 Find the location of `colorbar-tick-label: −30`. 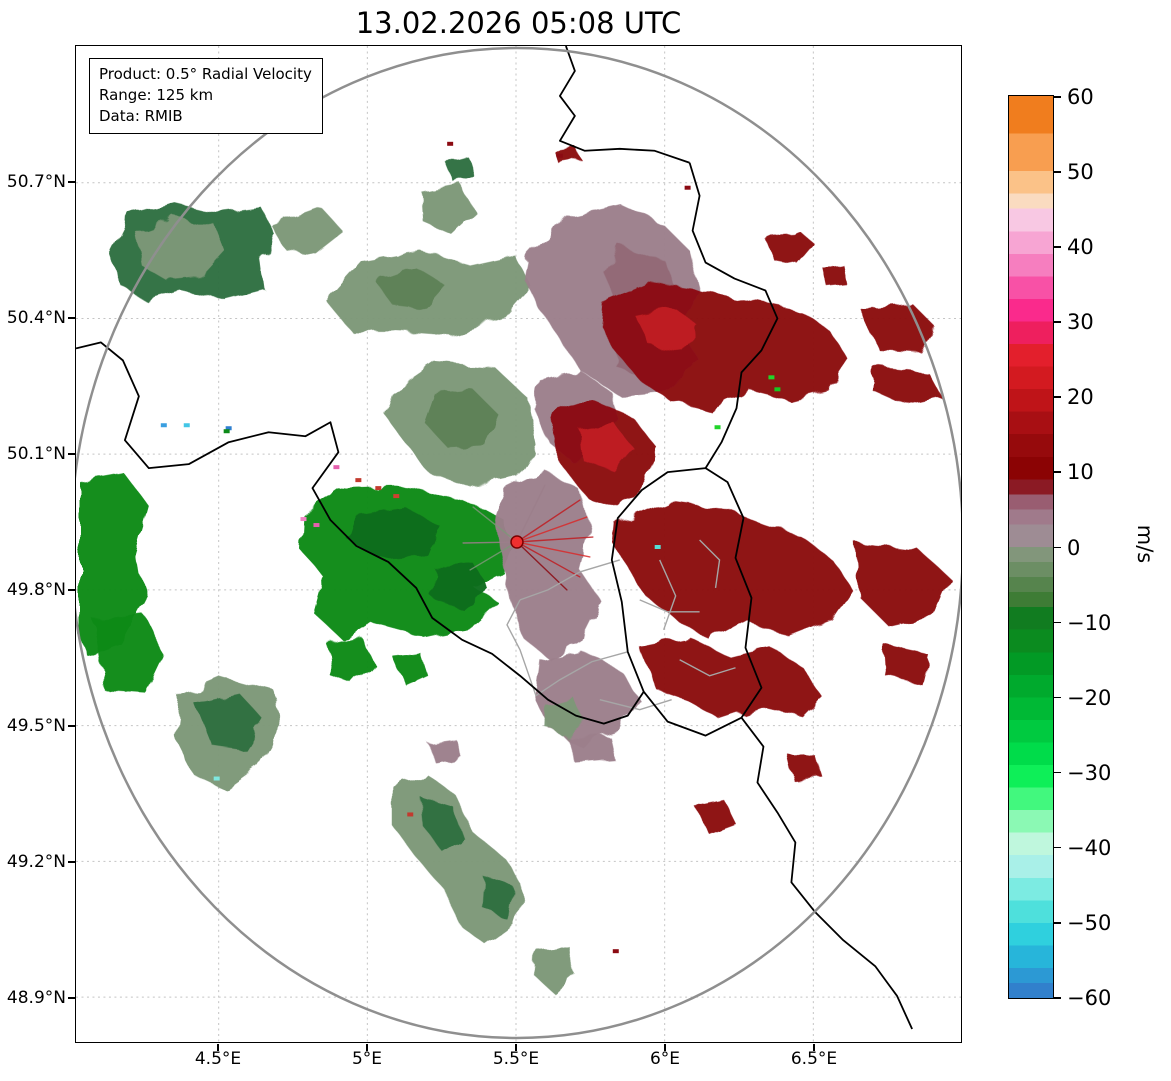

colorbar-tick-label: −30 is located at coordinates (1089, 772).